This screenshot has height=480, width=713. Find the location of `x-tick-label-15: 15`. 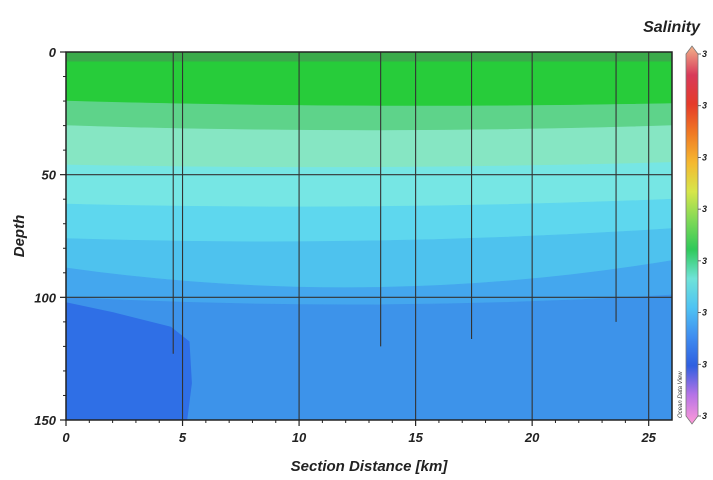

x-tick-label-15: 15 is located at coordinates (415, 437).